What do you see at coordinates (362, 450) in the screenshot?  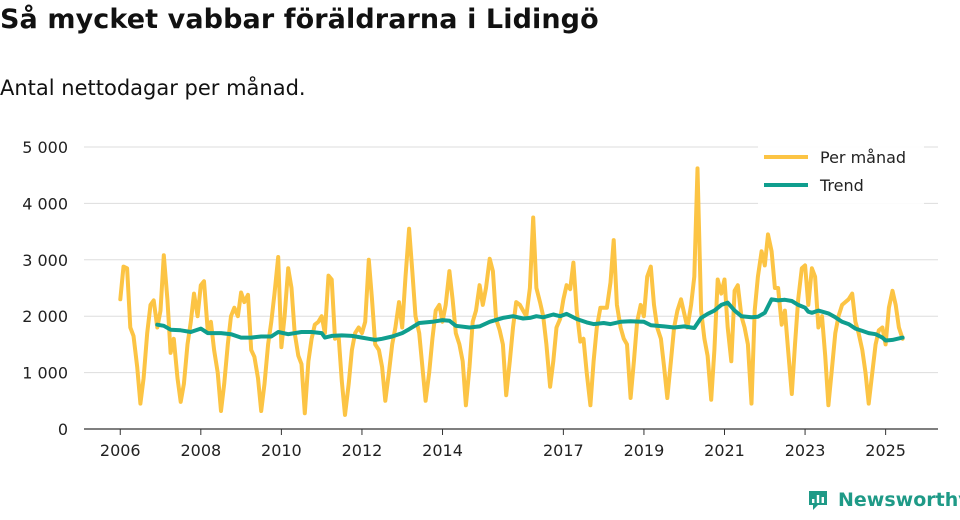 I see `x-tick-label: 2012` at bounding box center [362, 450].